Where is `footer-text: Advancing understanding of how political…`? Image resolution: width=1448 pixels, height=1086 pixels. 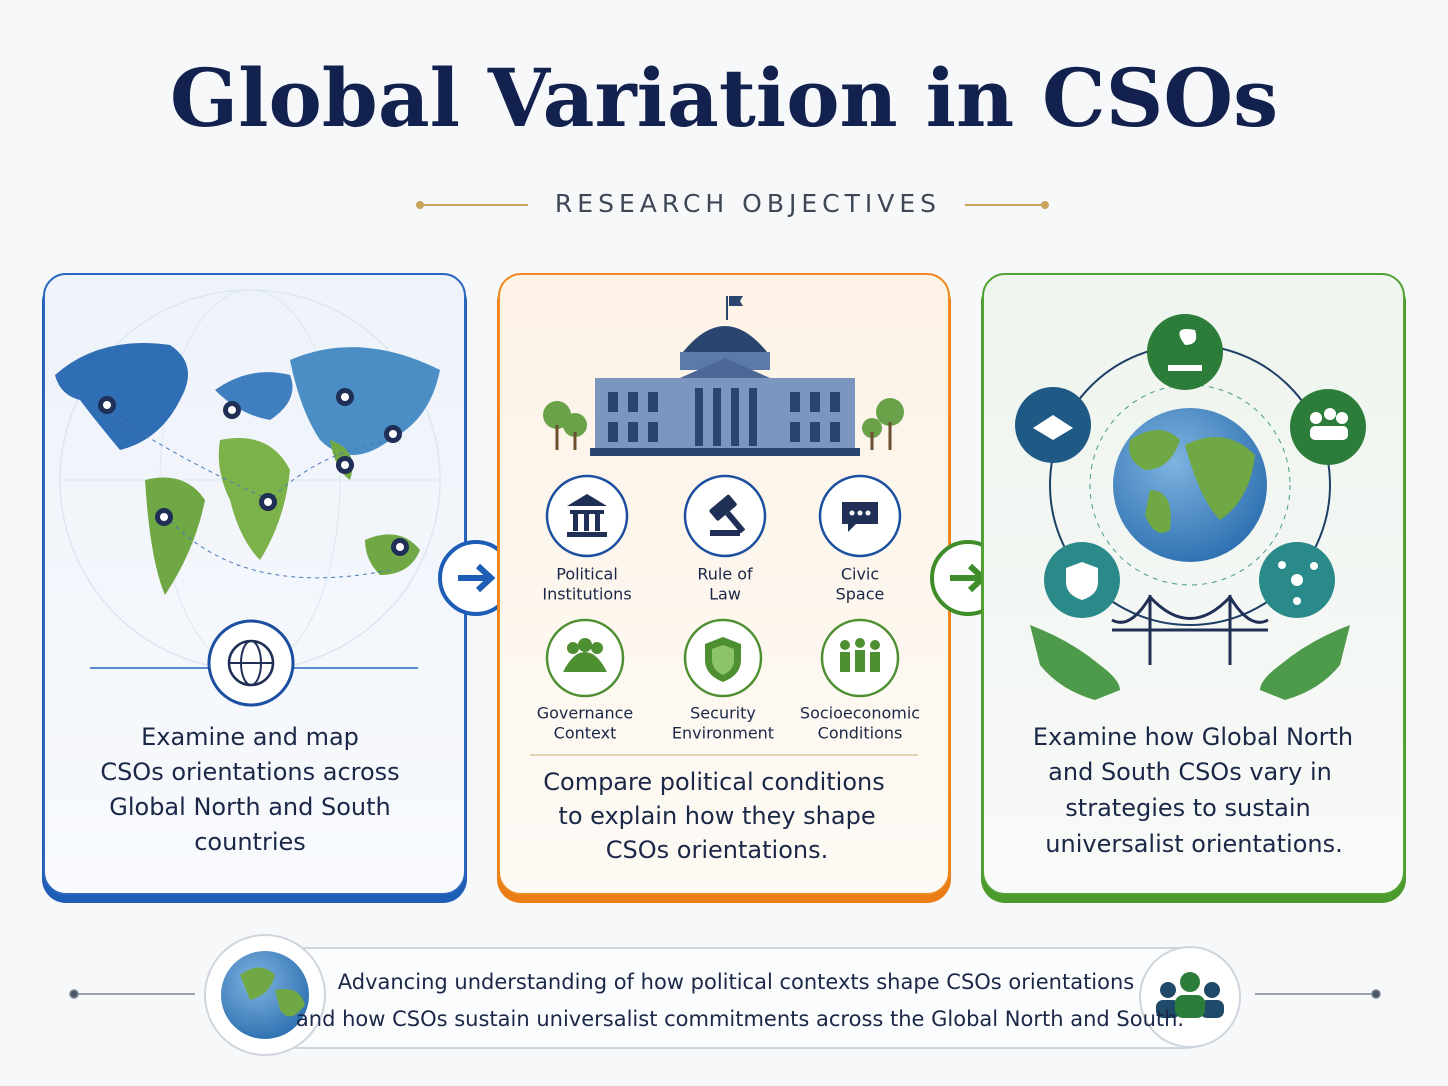 footer-text: Advancing understanding of how political… is located at coordinates (736, 982).